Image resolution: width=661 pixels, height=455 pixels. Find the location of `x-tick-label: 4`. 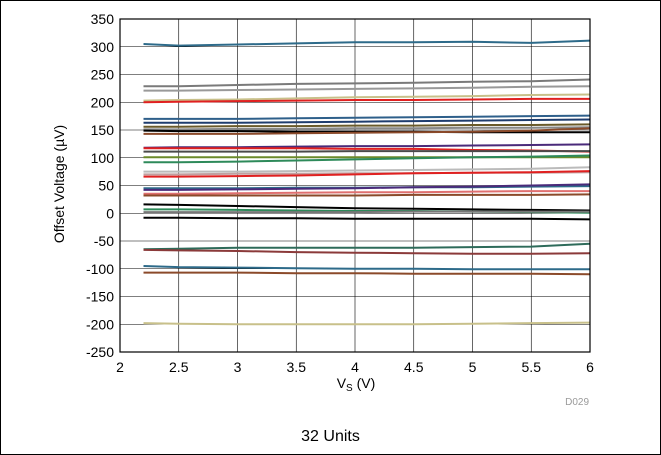

x-tick-label: 4 is located at coordinates (355, 367).